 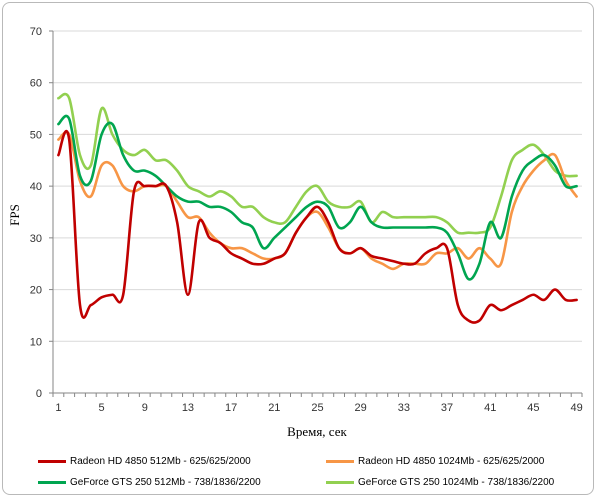 I want to click on x-tick-labels: 1 5 9 13 17 21 25 29 33 37 41 45 49, so click(x=318, y=408).